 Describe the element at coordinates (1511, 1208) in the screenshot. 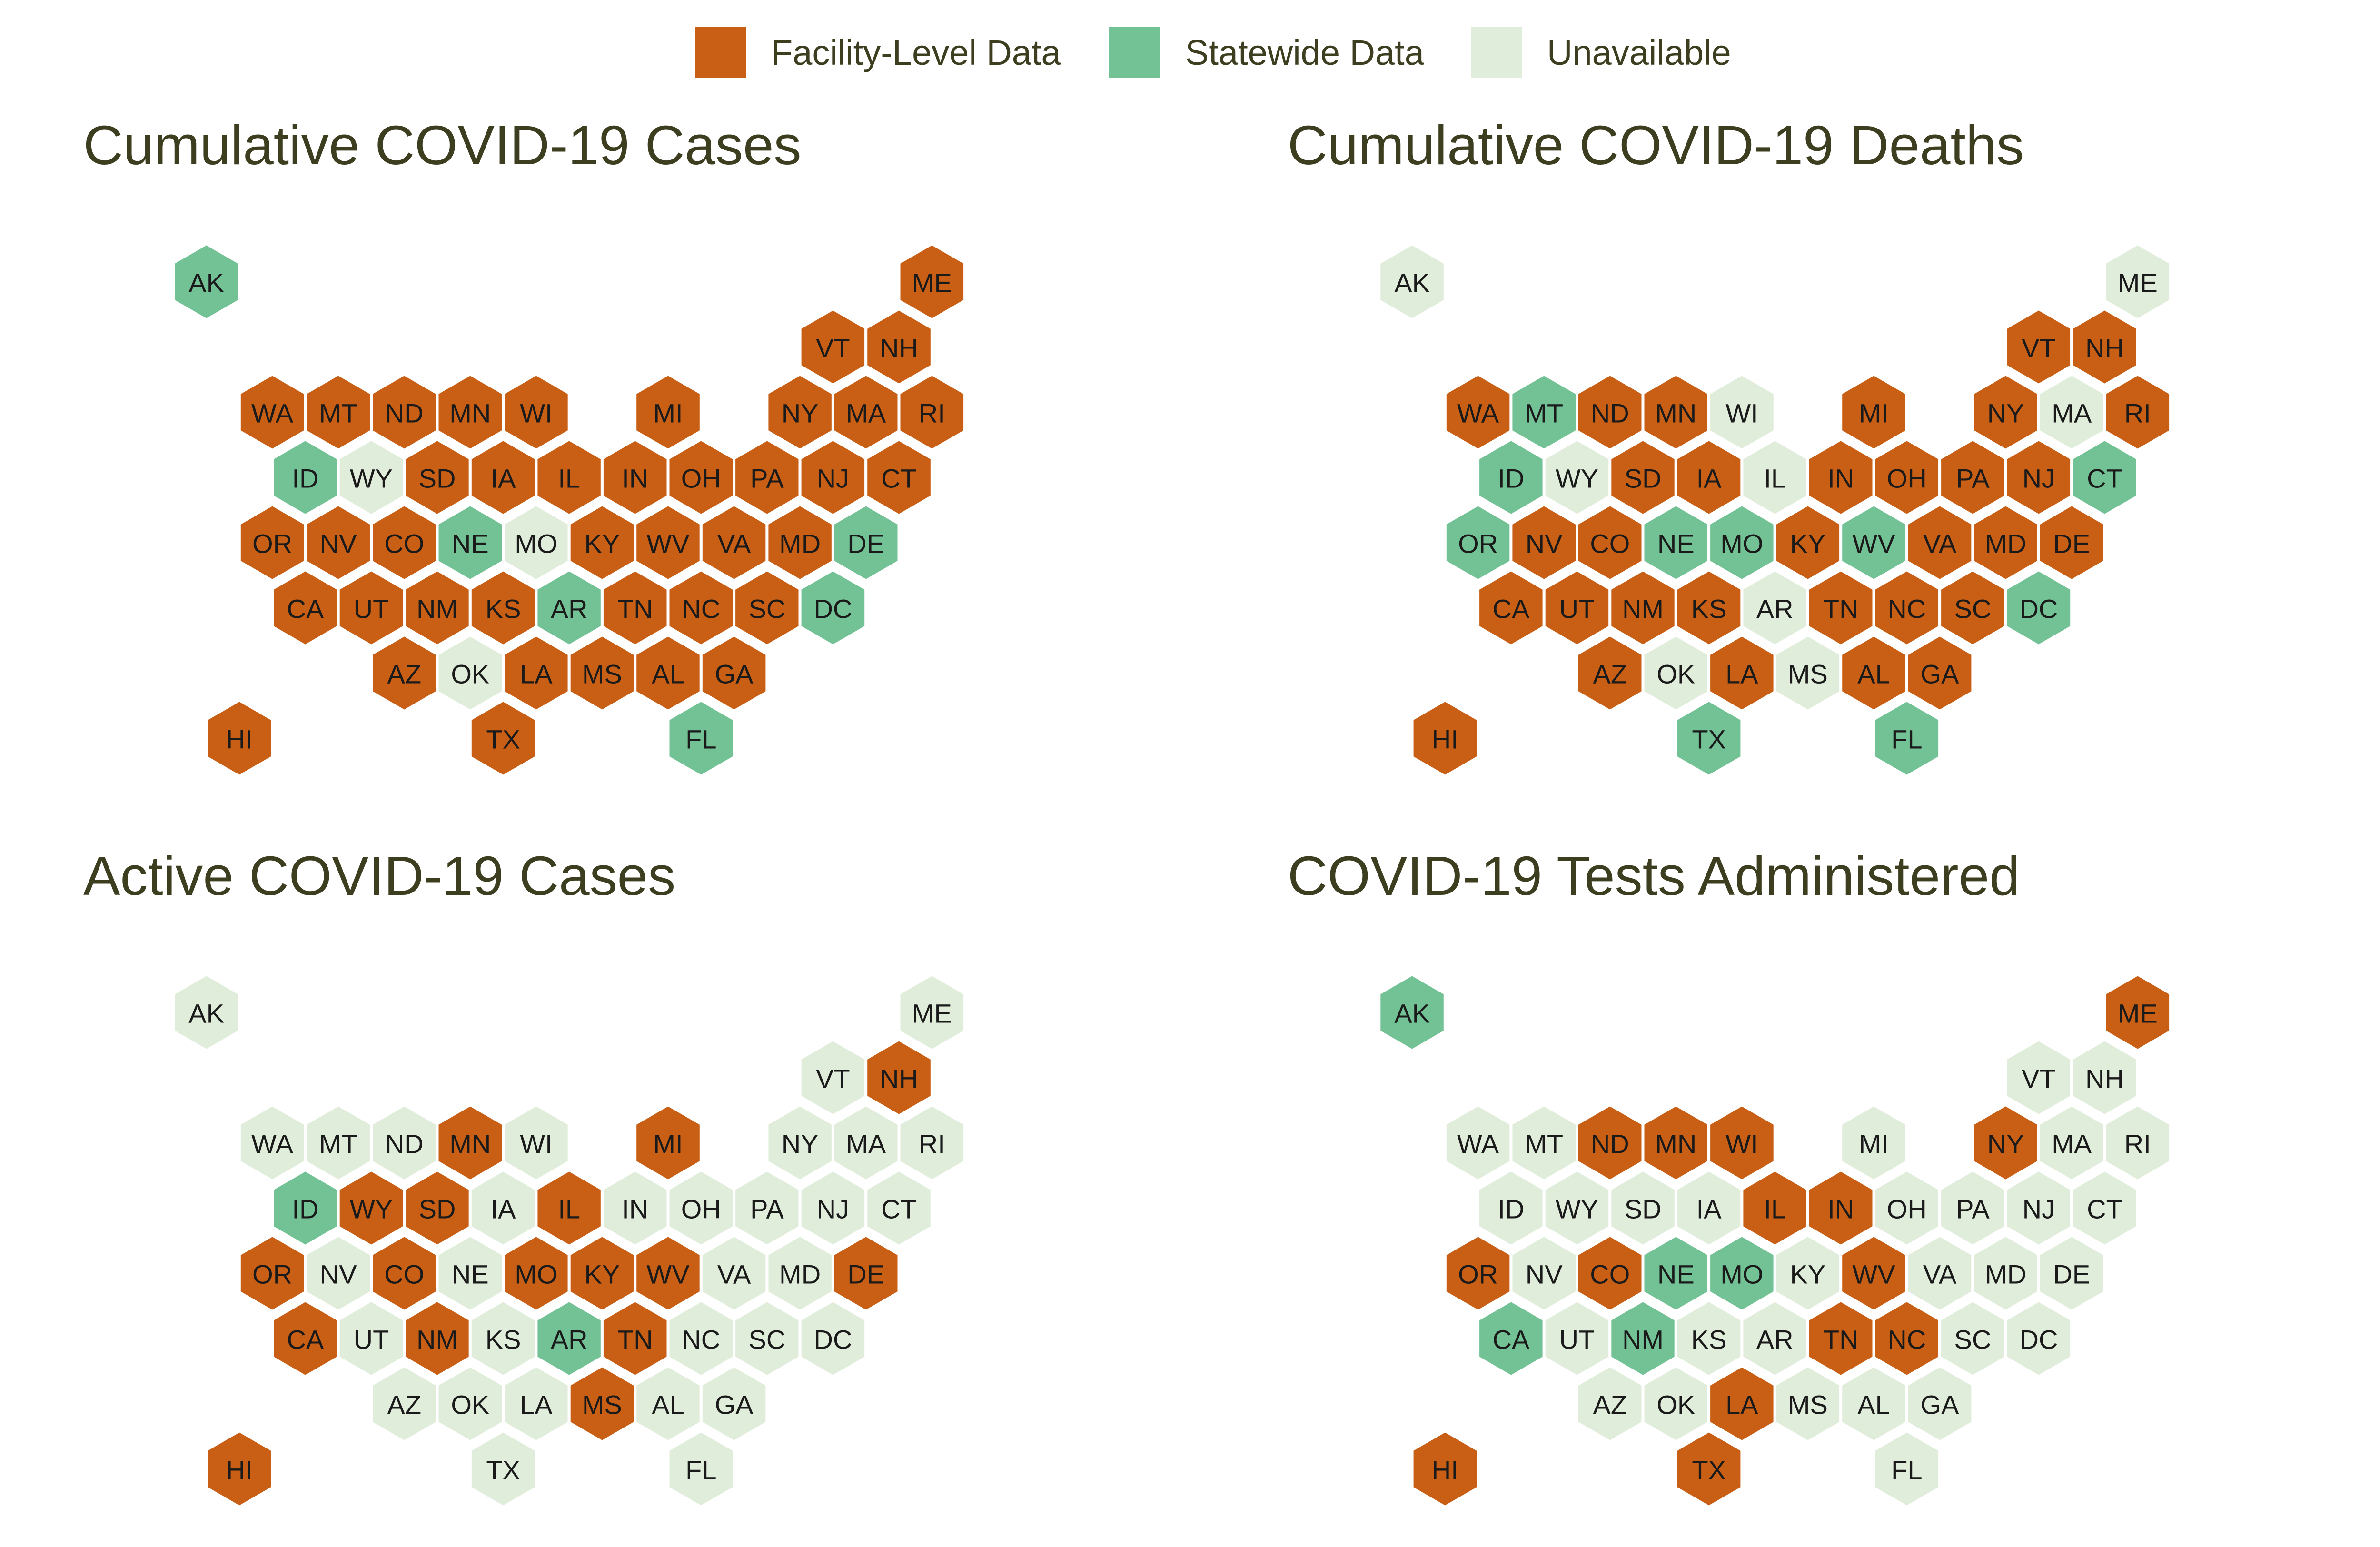

I see `state-hex-id: ID` at that location.